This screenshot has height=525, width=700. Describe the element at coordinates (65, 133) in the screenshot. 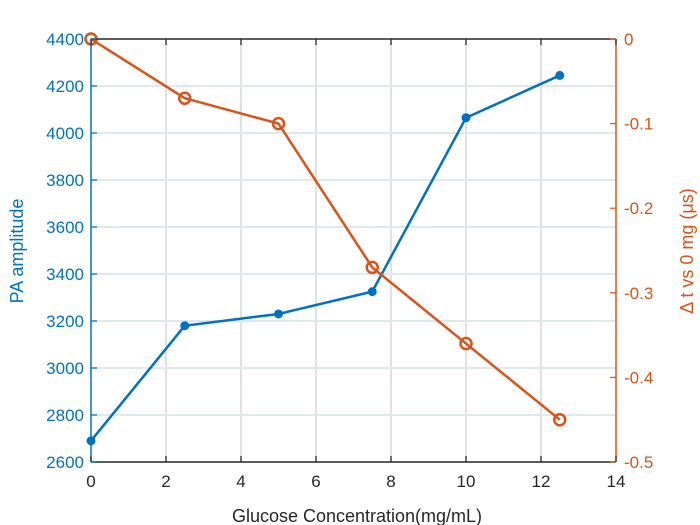

I see `y-left-tick-label: 4000` at that location.